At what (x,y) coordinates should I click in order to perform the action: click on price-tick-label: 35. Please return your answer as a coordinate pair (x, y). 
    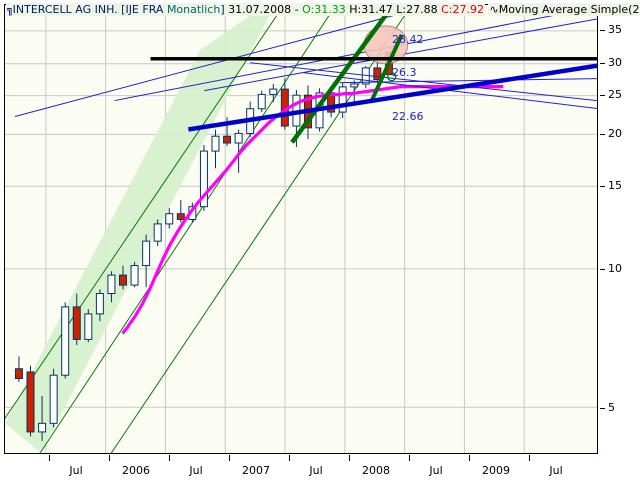
    Looking at the image, I should click on (615, 29).